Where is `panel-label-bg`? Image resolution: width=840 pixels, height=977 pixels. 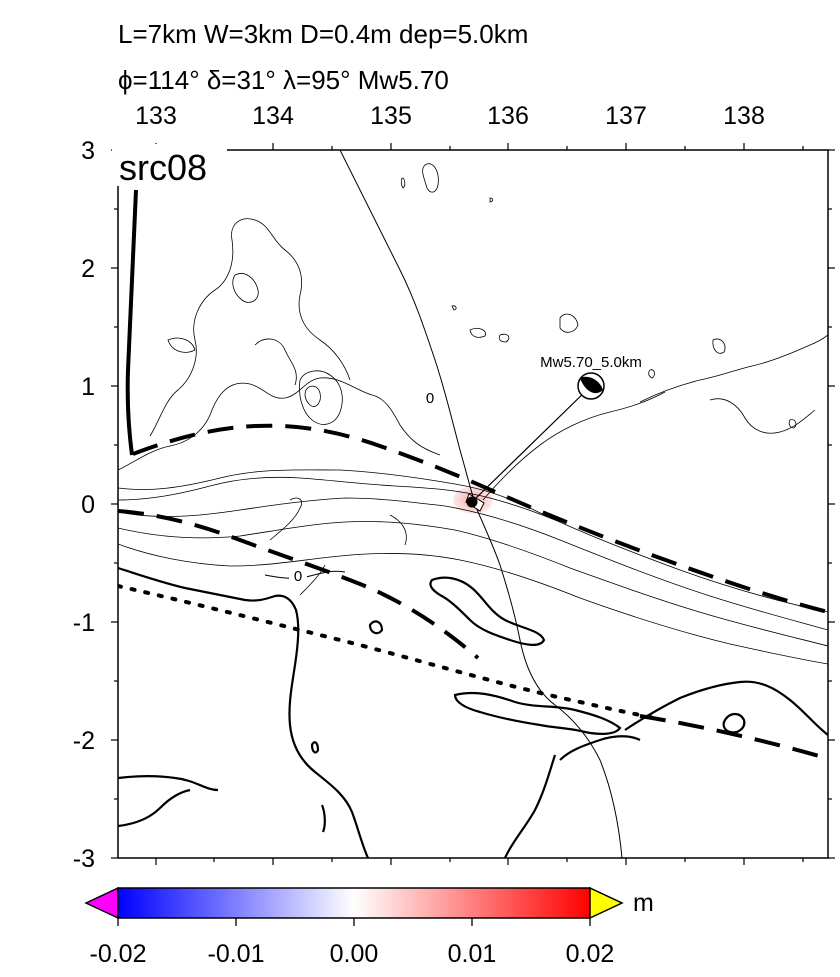
panel-label-bg is located at coordinates (169, 165).